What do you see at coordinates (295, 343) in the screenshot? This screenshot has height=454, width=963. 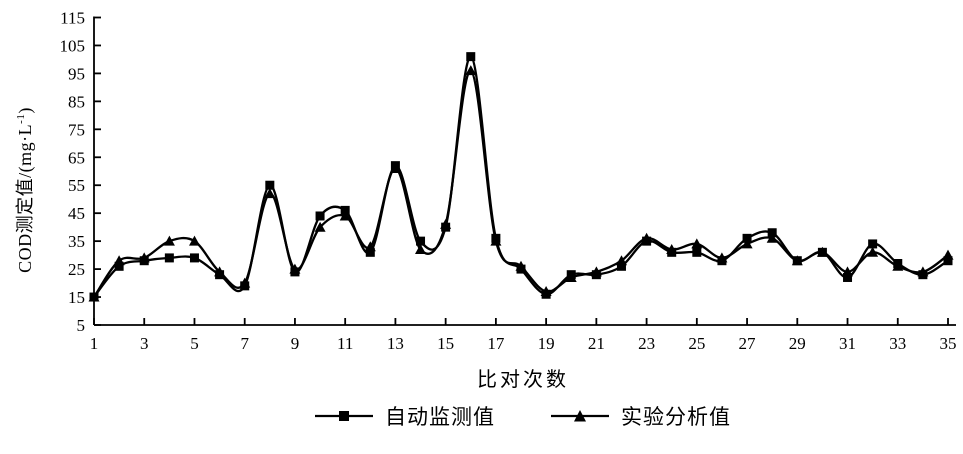 I see `x-tick-label: 9` at bounding box center [295, 343].